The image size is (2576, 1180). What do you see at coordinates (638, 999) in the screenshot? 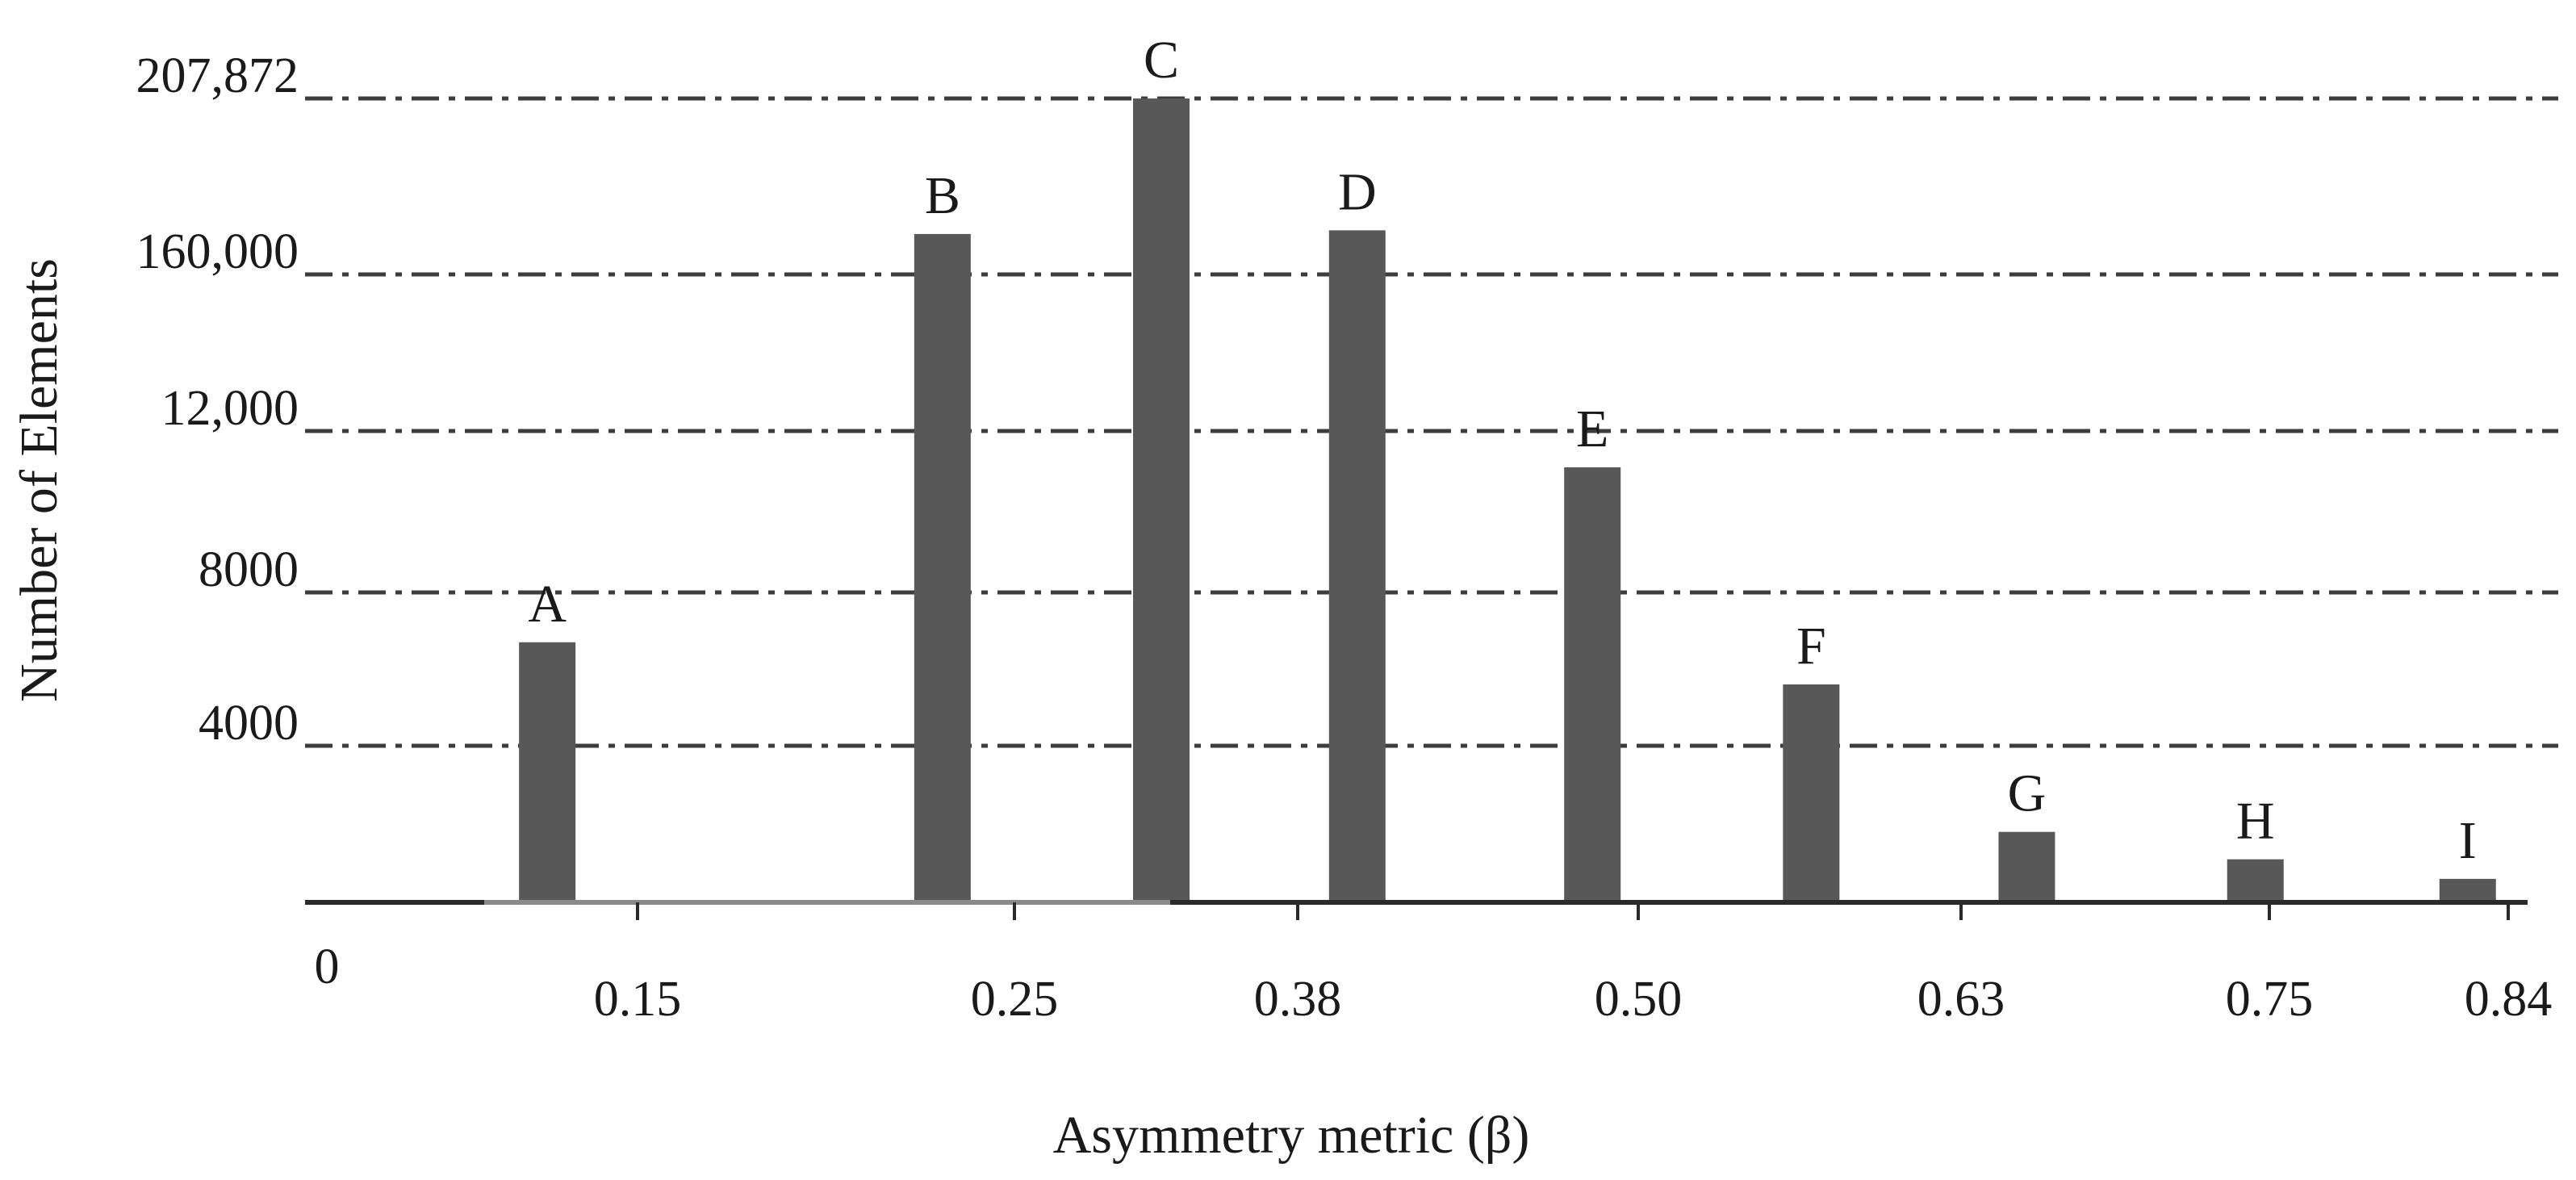
I see `x-tick-label: 0.15` at bounding box center [638, 999].